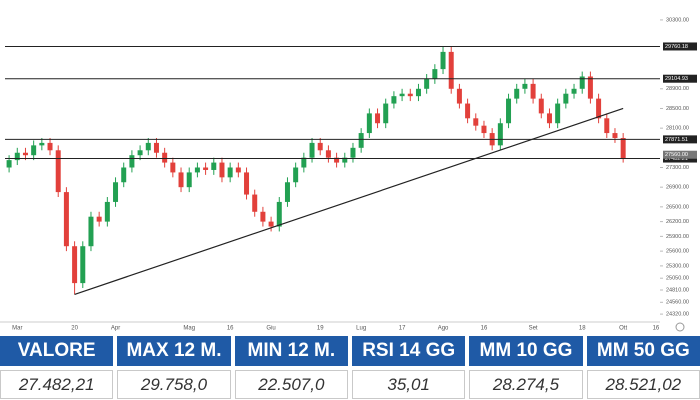  What do you see at coordinates (677, 315) in the screenshot?
I see `y-tick-label: 24320.00` at bounding box center [677, 315].